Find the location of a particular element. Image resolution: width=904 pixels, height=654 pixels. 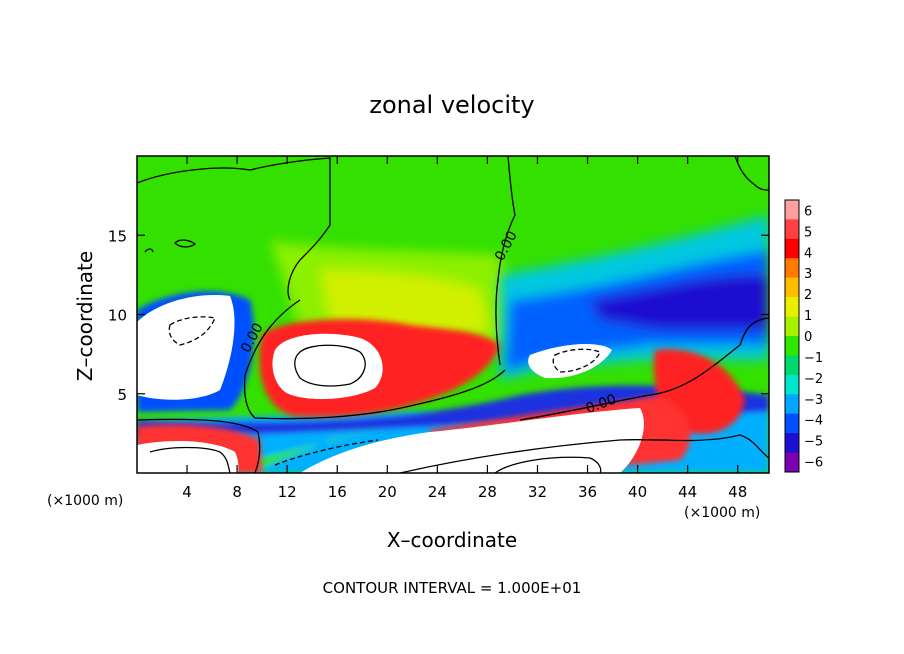

x-tick-label: 4 is located at coordinates (187, 492).